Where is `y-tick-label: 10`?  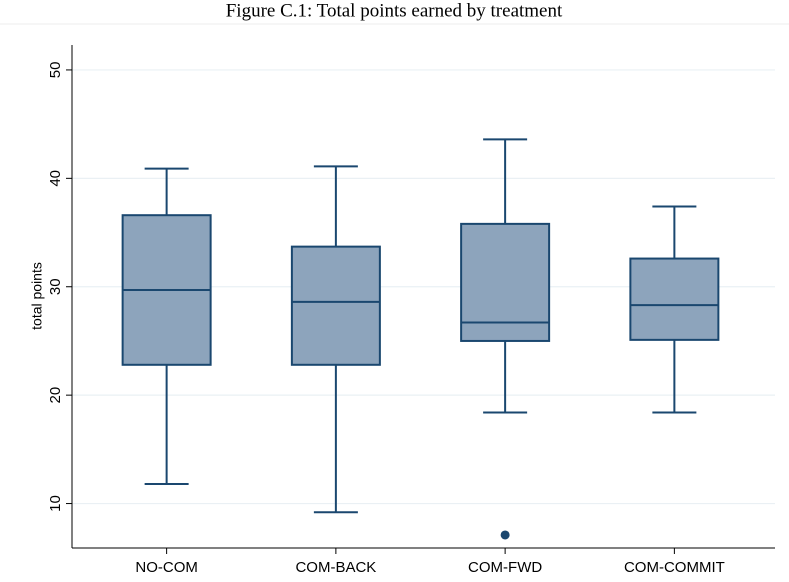 y-tick-label: 10 is located at coordinates (55, 503).